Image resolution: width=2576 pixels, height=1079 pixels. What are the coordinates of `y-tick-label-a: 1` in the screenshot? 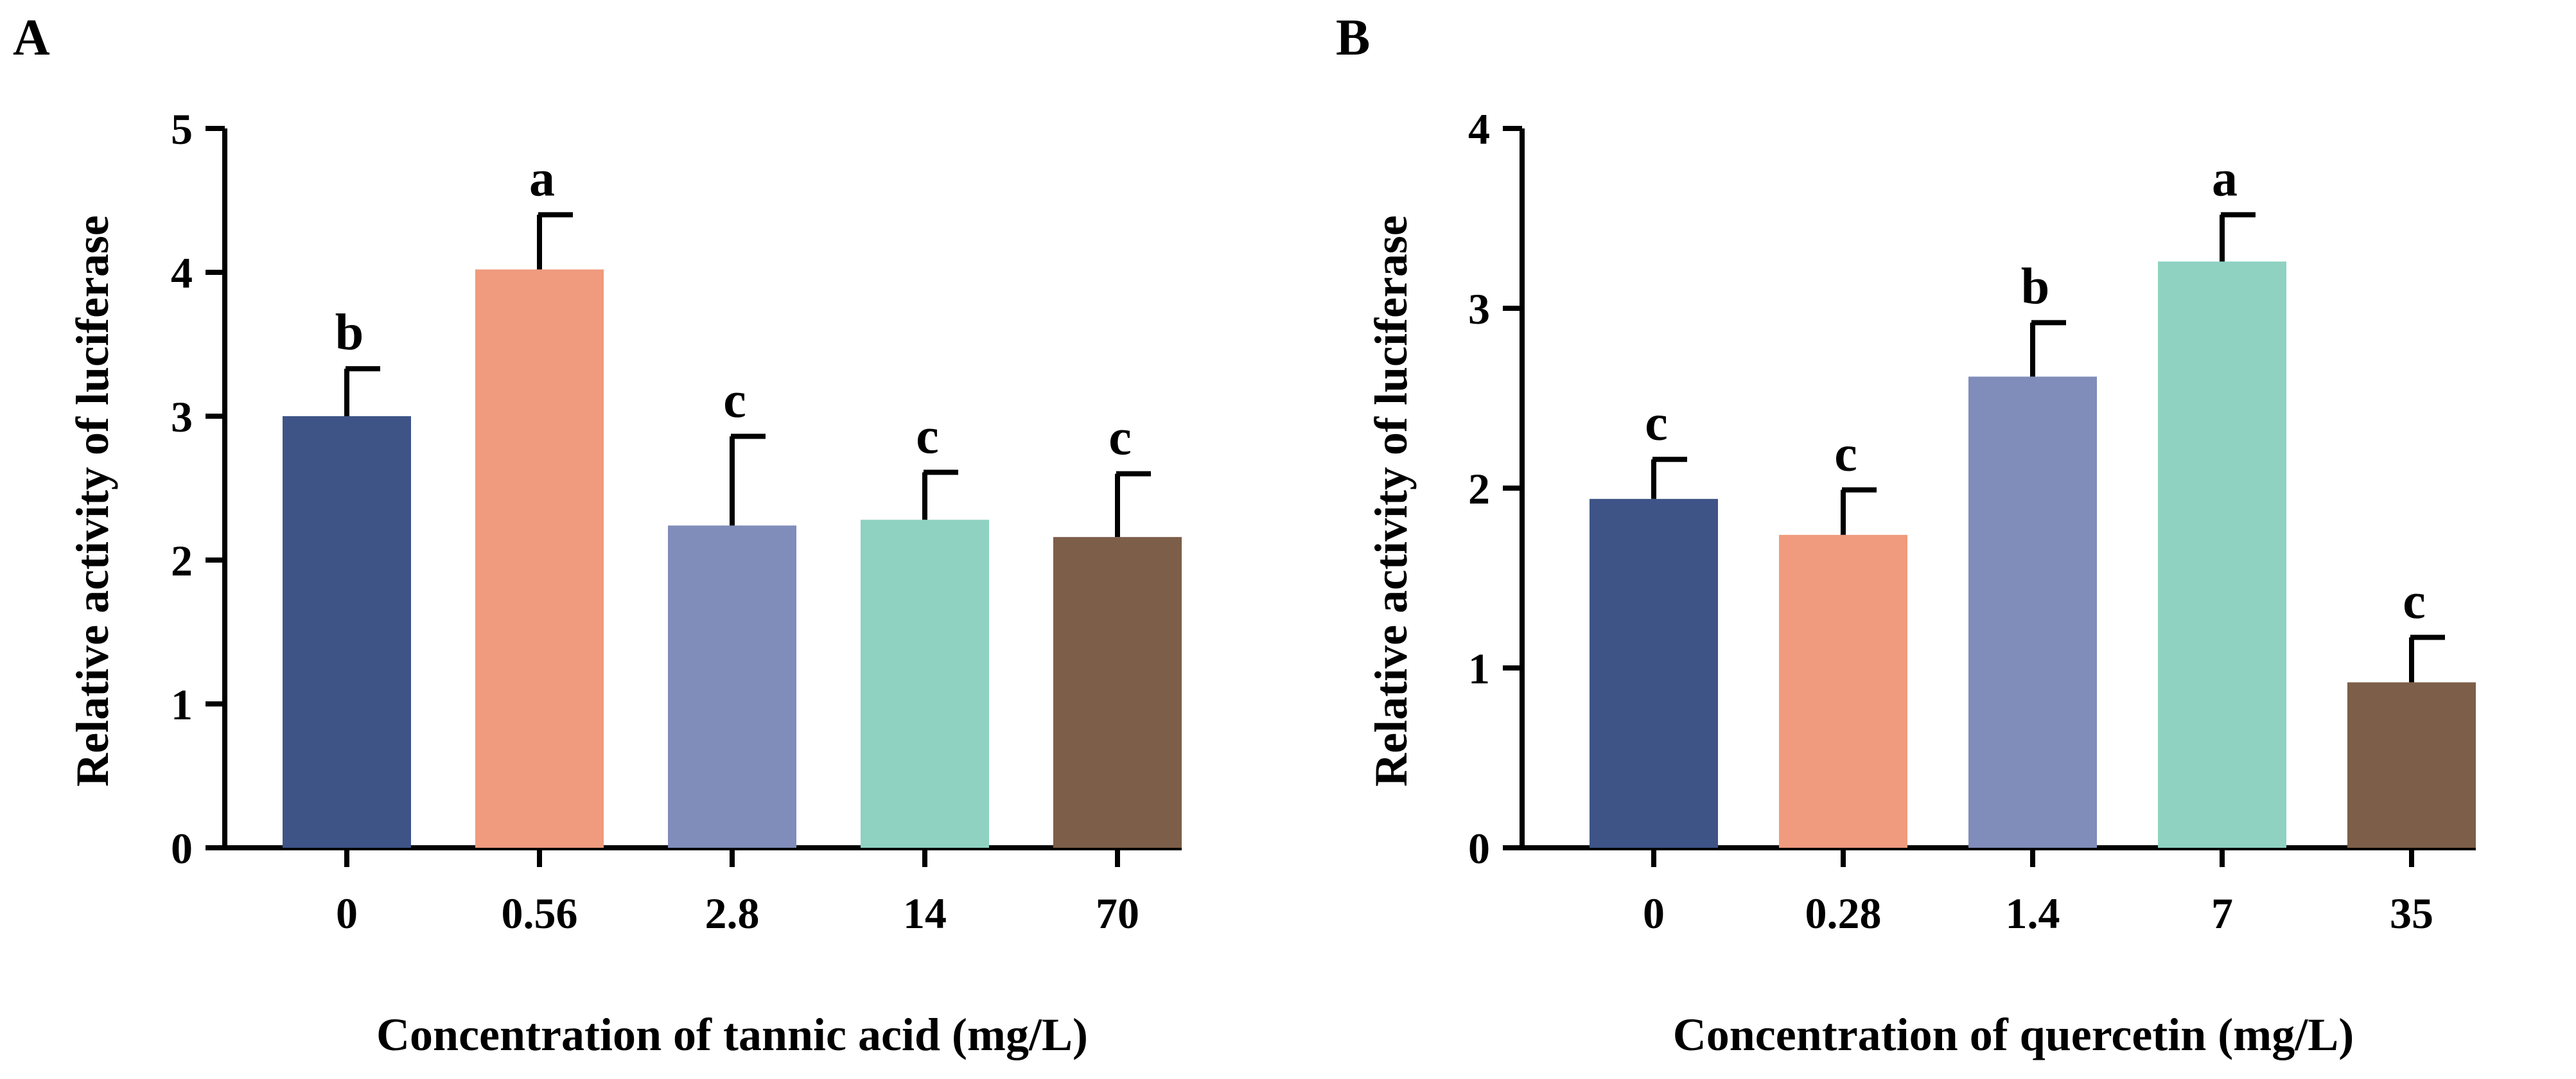 It's located at (182, 705).